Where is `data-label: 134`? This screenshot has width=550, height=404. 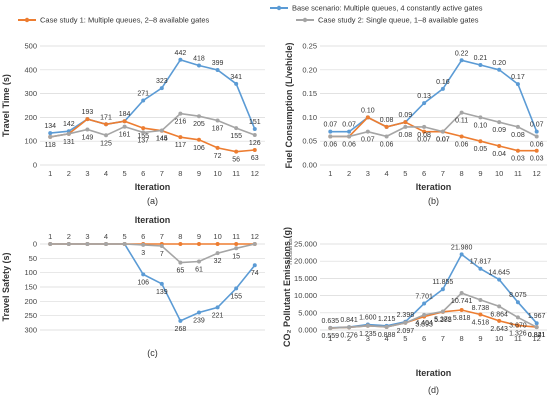 data-label: 134 is located at coordinates (50, 126).